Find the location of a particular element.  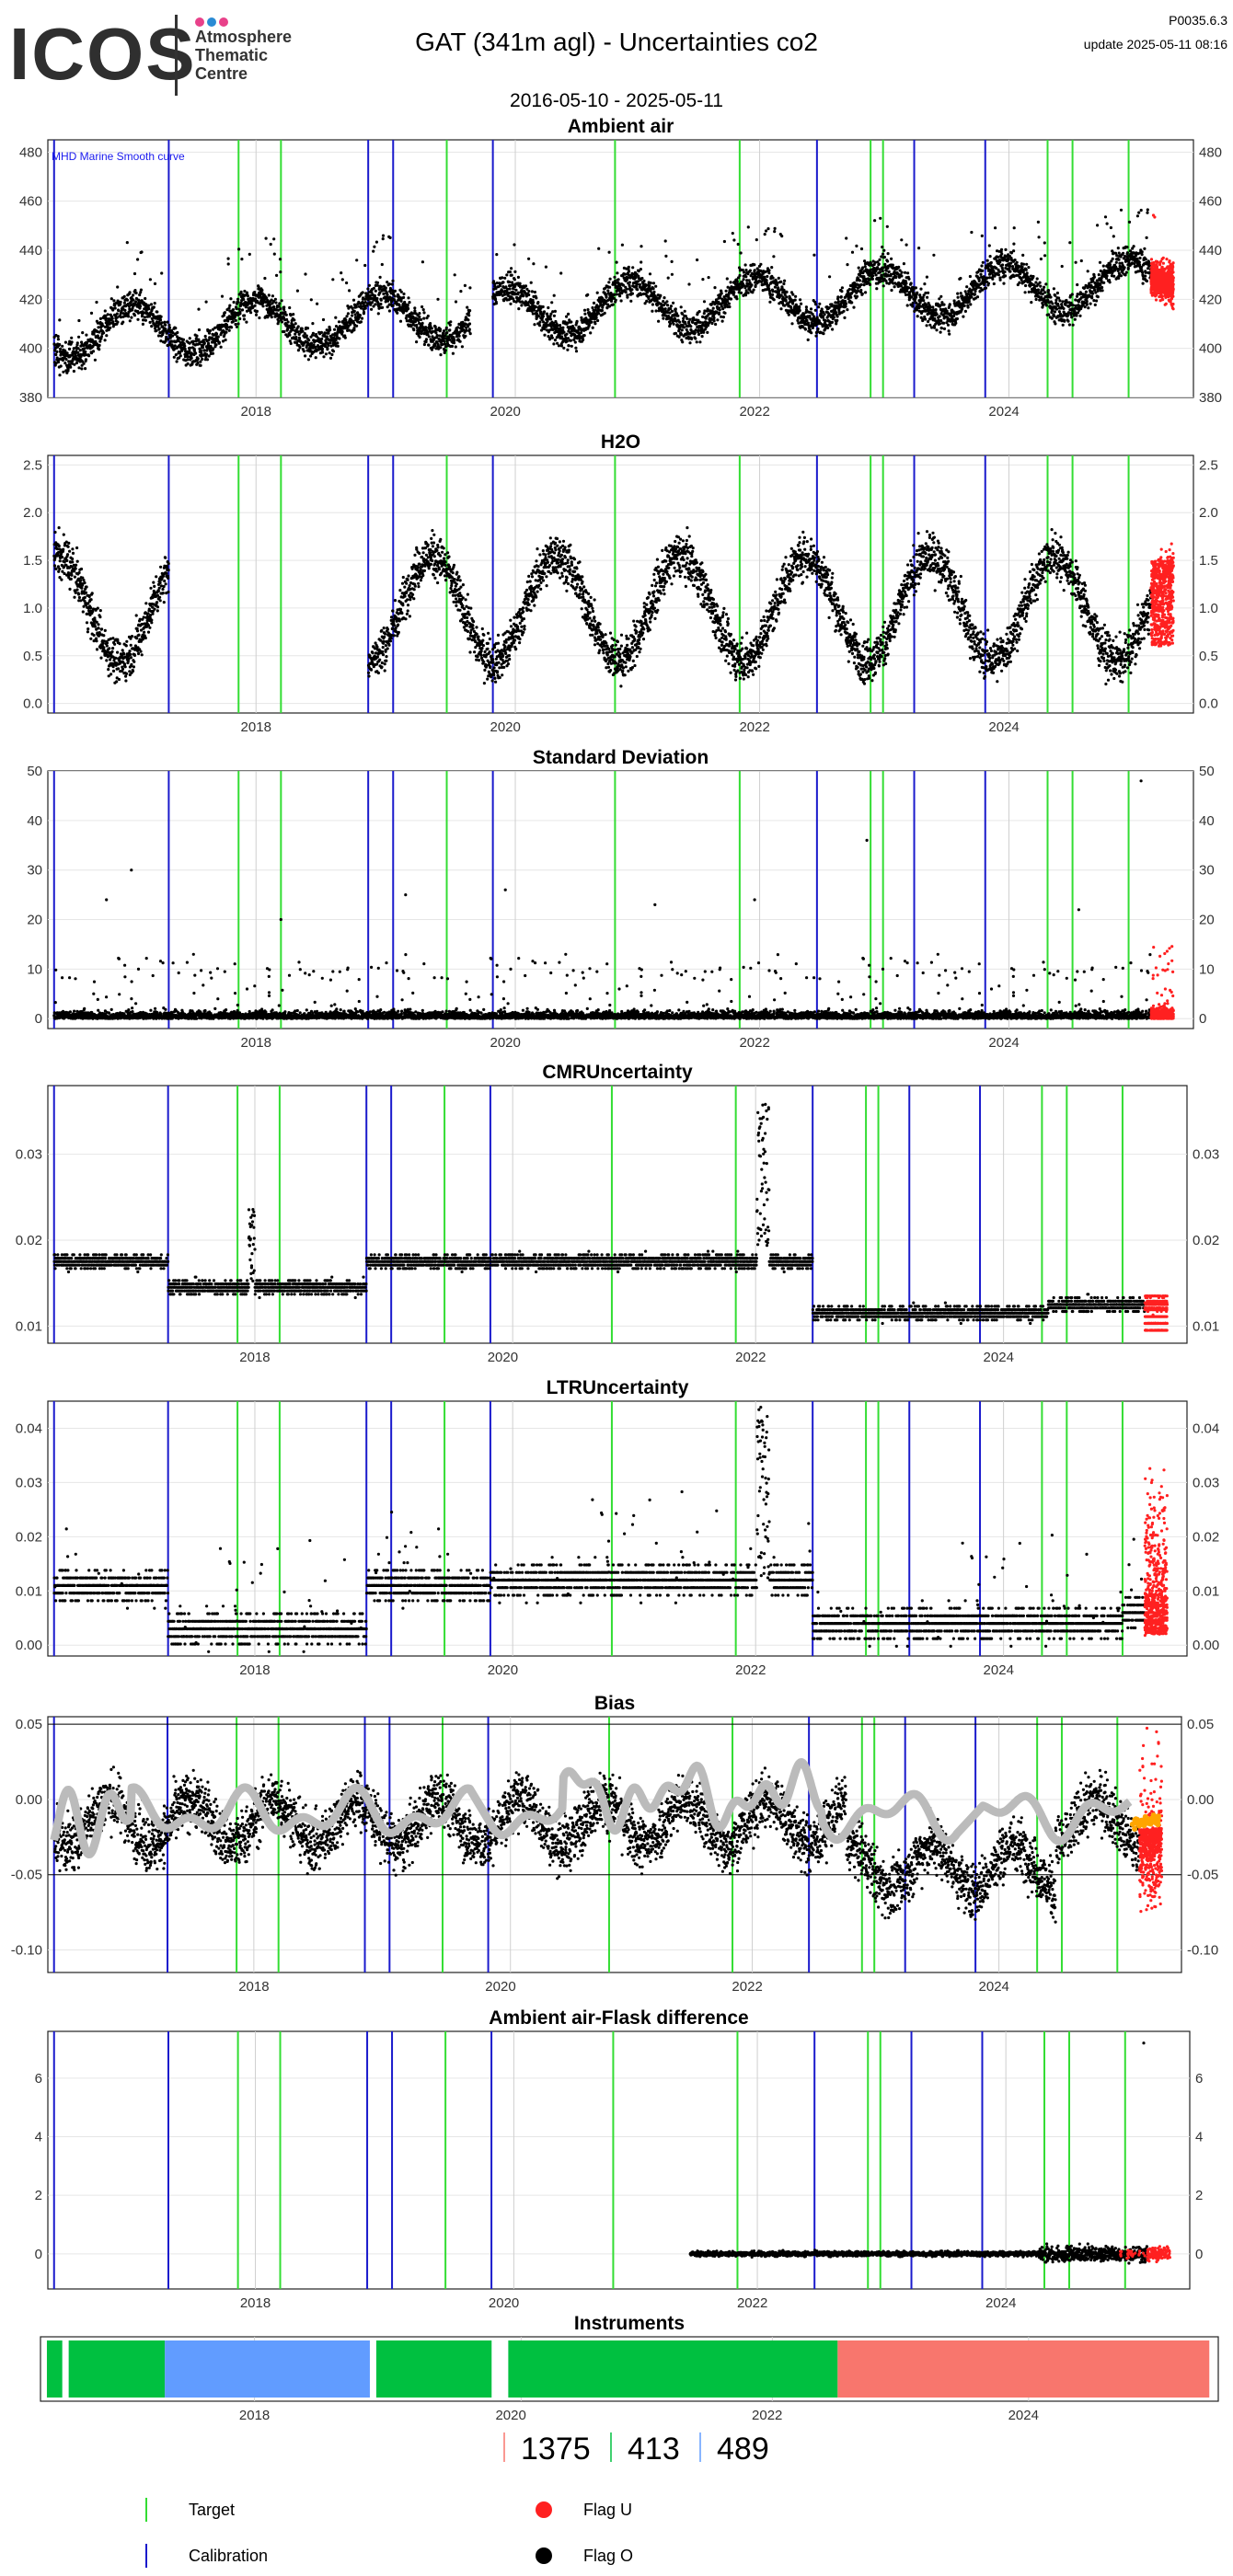

y-tick-label: 440 is located at coordinates (31, 251).